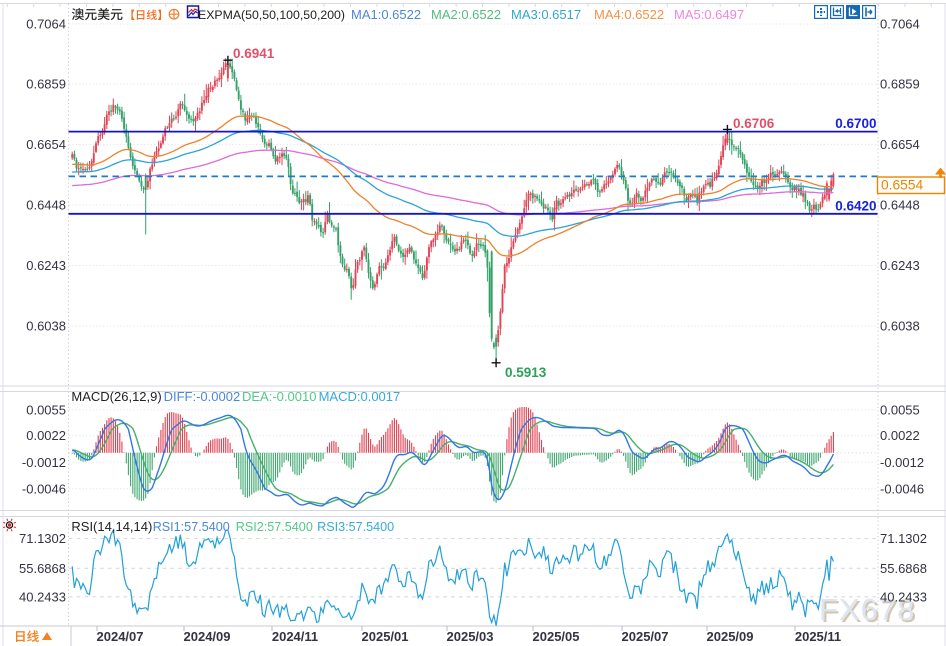 The width and height of the screenshot is (946, 646). I want to click on svg-text: 0.5913, so click(526, 372).